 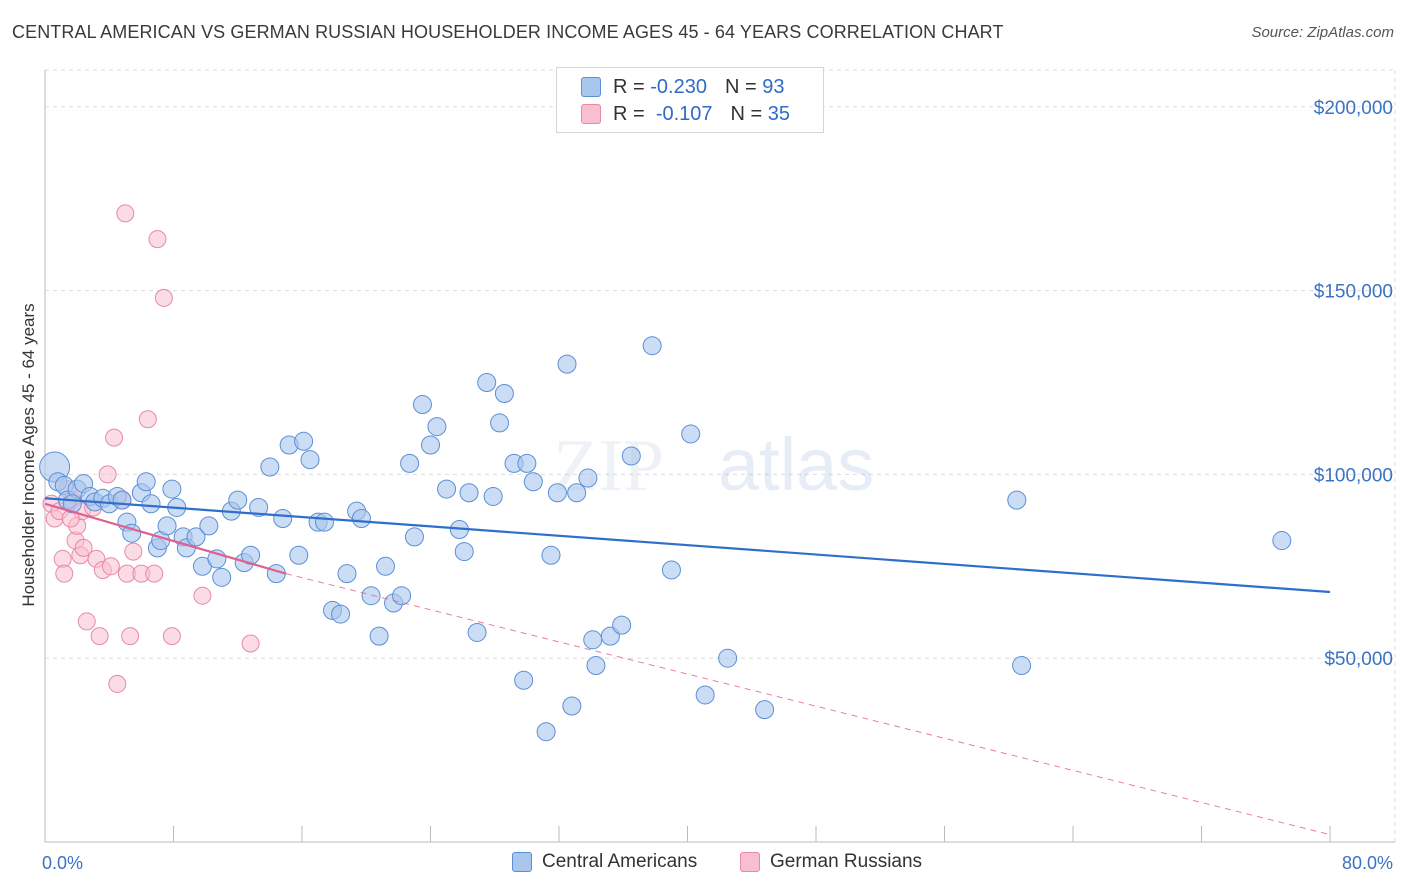 I want to click on watermark: ZIP atlas, so click(x=713, y=465).